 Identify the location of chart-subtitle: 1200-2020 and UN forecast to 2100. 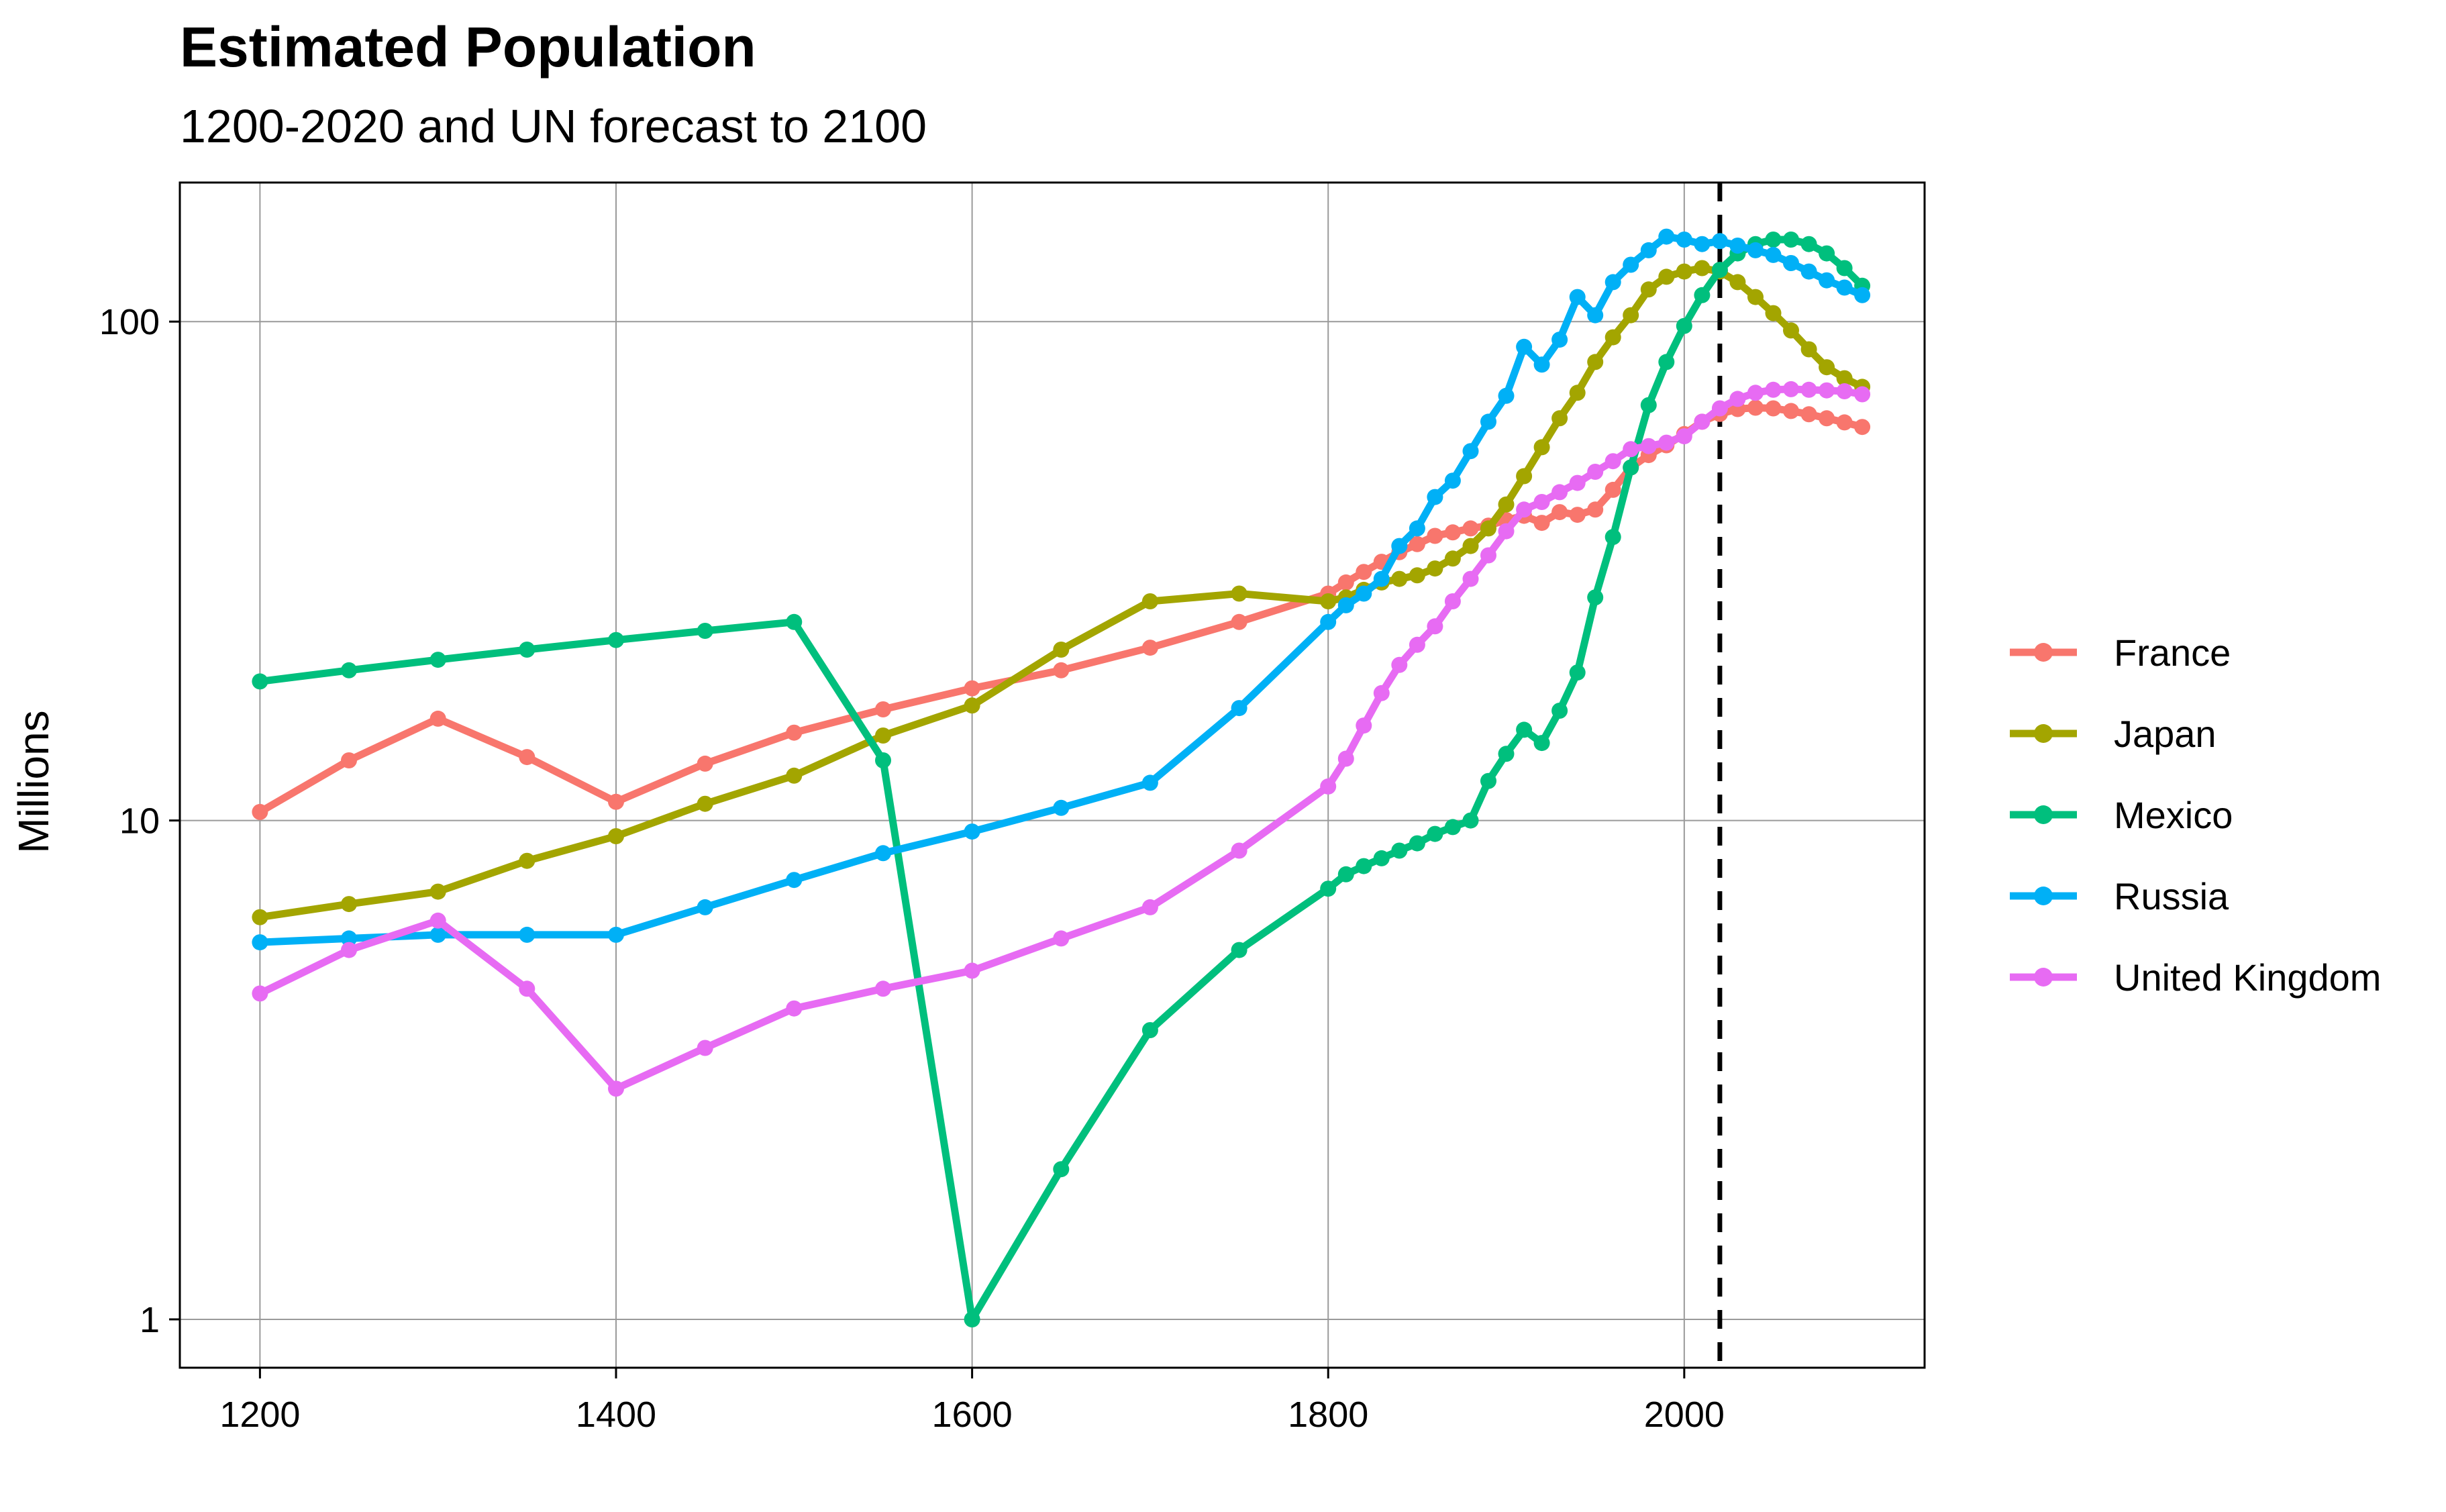
(553, 126).